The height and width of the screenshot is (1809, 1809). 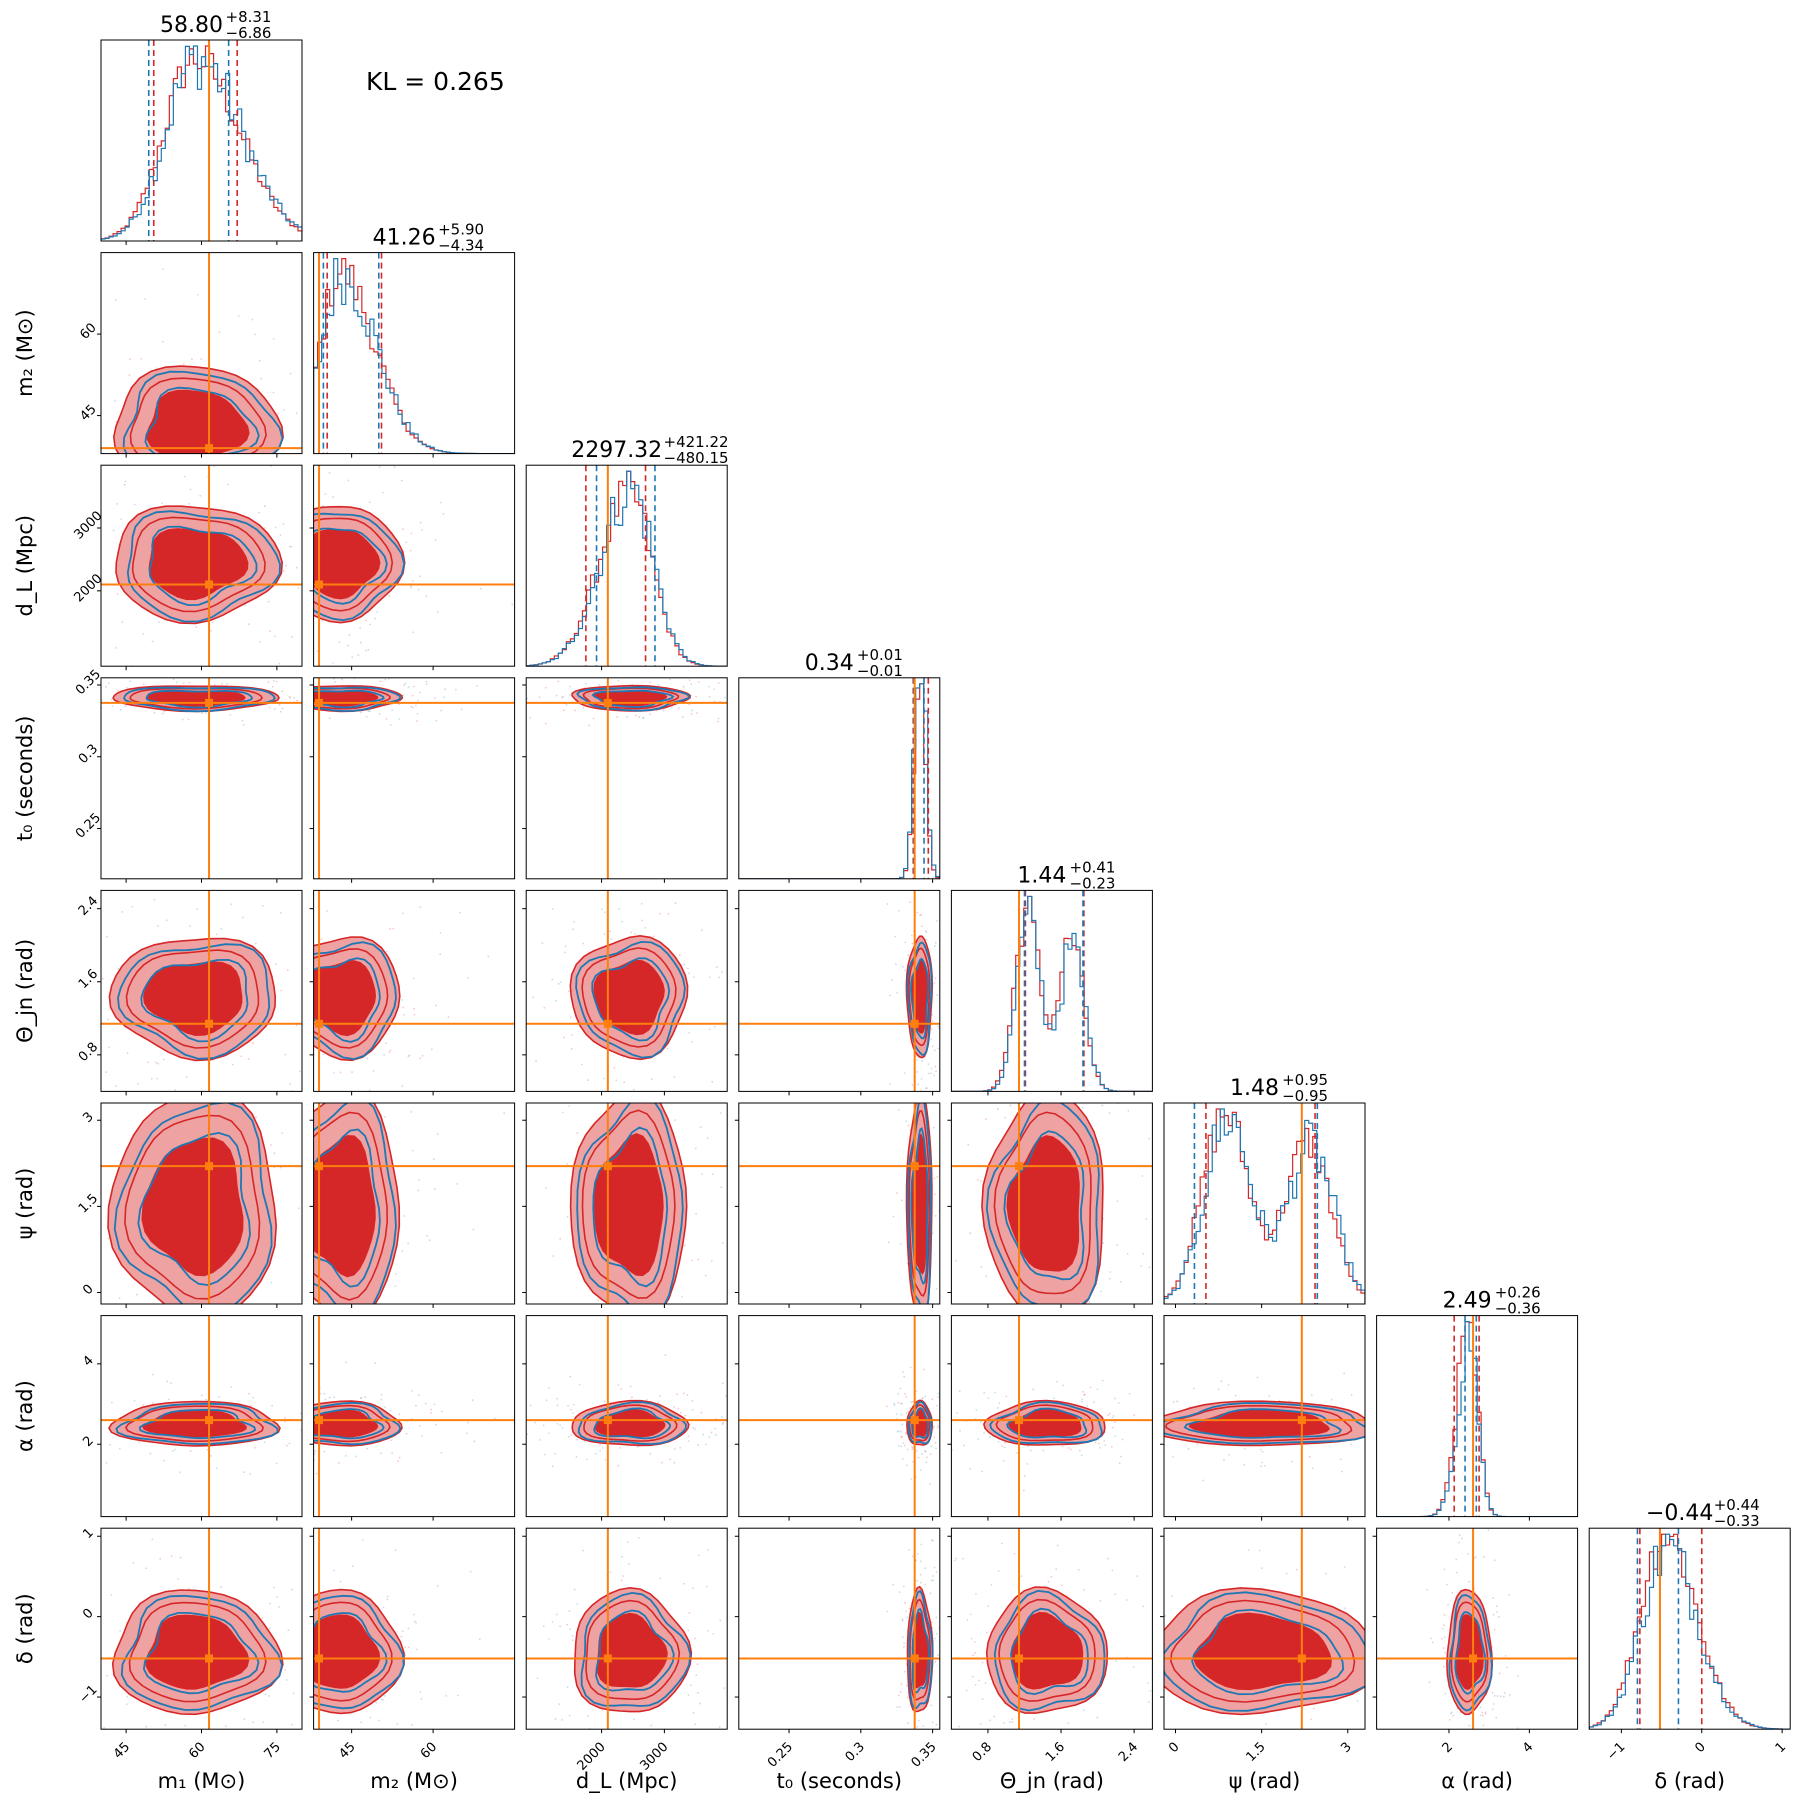 I want to click on y-axis-label-1: m₂ (M⊙), so click(x=25, y=353).